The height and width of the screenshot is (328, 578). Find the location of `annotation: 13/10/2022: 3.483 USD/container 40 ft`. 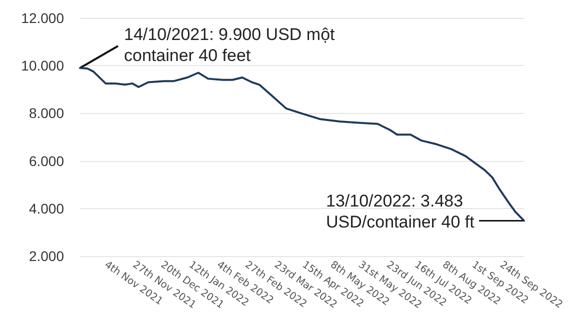

annotation: 13/10/2022: 3.483 USD/container 40 ft is located at coordinates (400, 212).